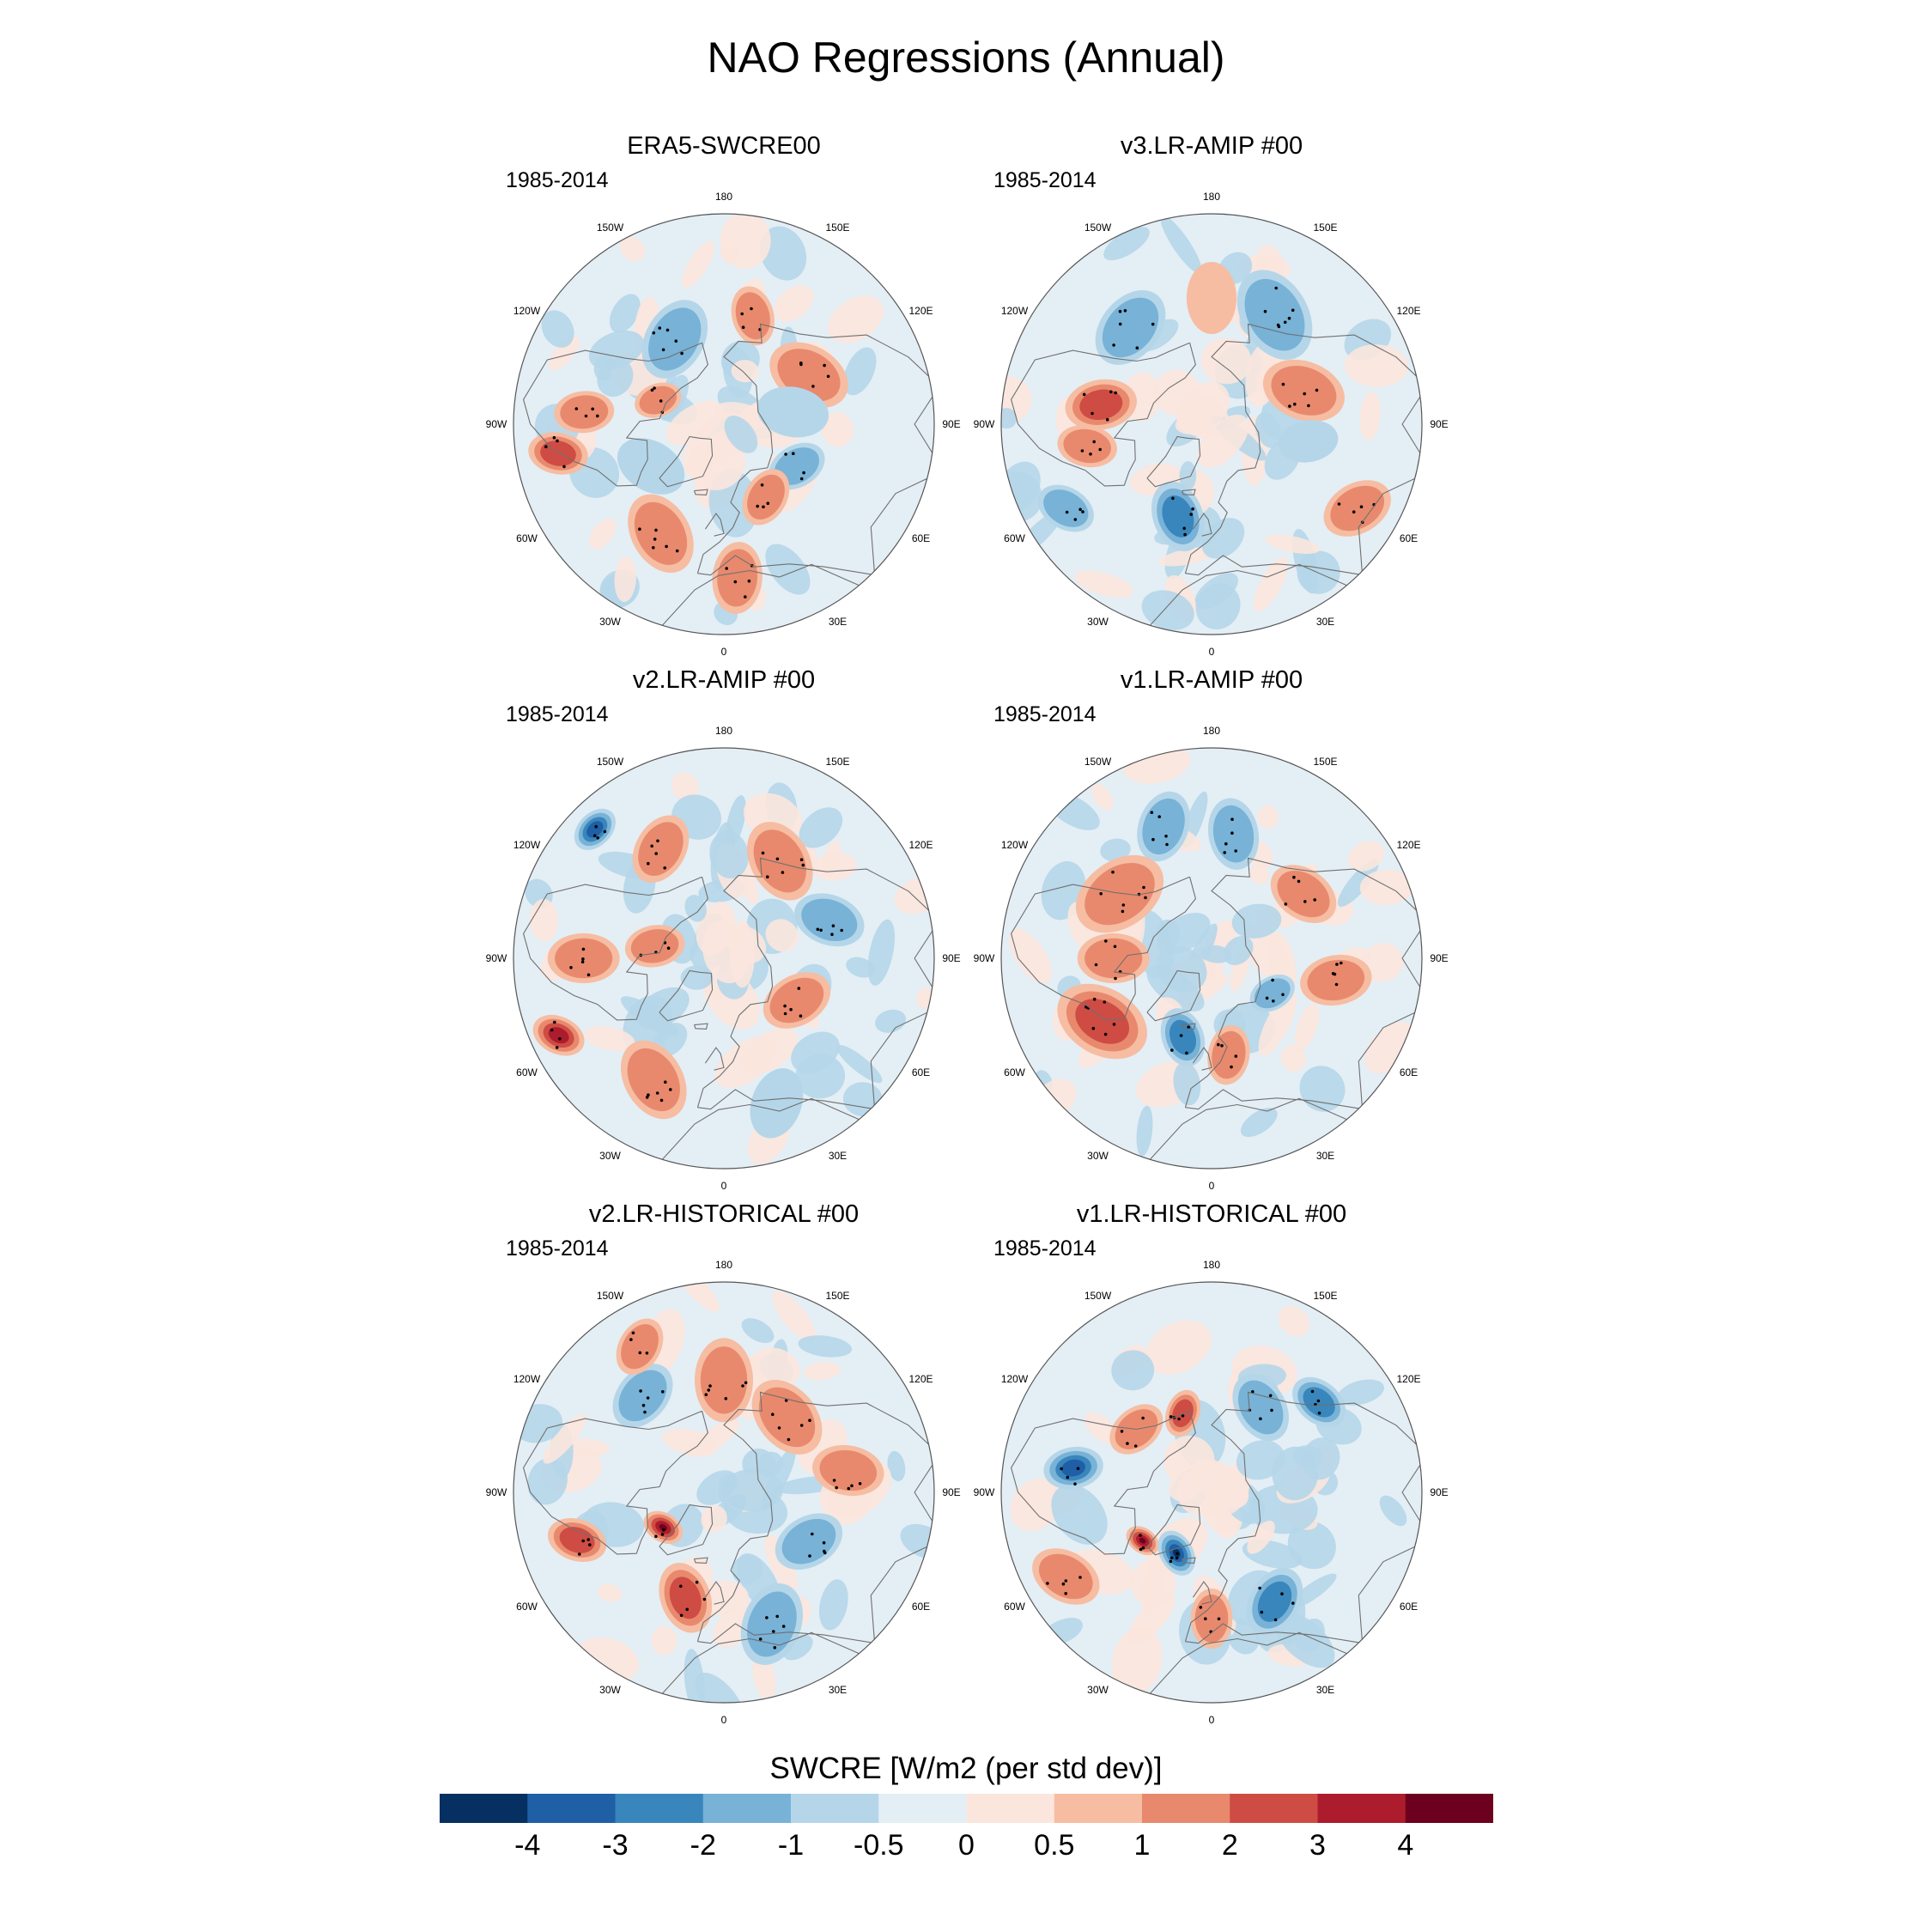 The height and width of the screenshot is (1932, 1932). Describe the element at coordinates (1317, 1845) in the screenshot. I see `colorbar-tick-label: 3` at that location.